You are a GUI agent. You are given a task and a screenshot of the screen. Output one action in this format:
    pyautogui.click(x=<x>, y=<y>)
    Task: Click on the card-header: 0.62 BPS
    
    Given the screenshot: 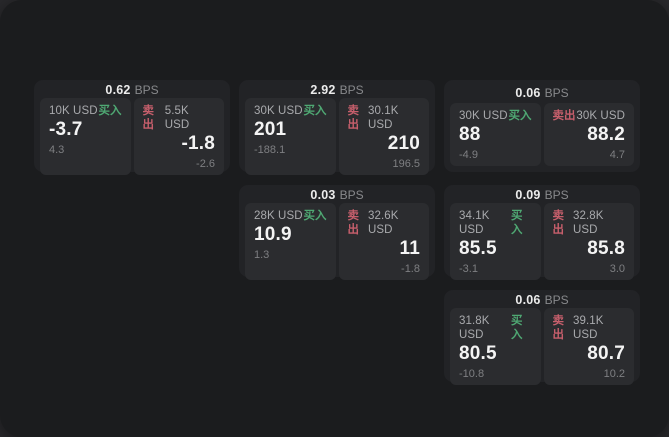 What is the action you would take?
    pyautogui.click(x=132, y=88)
    